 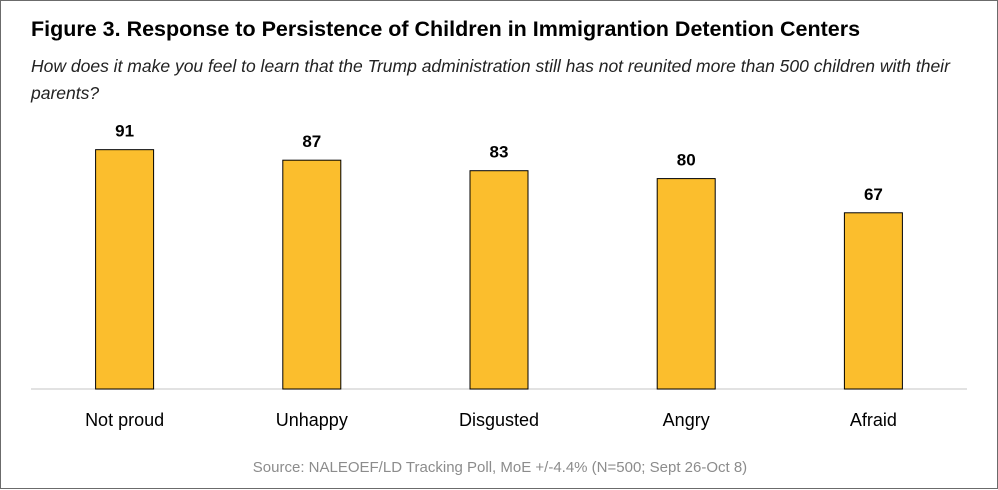 What do you see at coordinates (873, 301) in the screenshot?
I see `bar-afraid` at bounding box center [873, 301].